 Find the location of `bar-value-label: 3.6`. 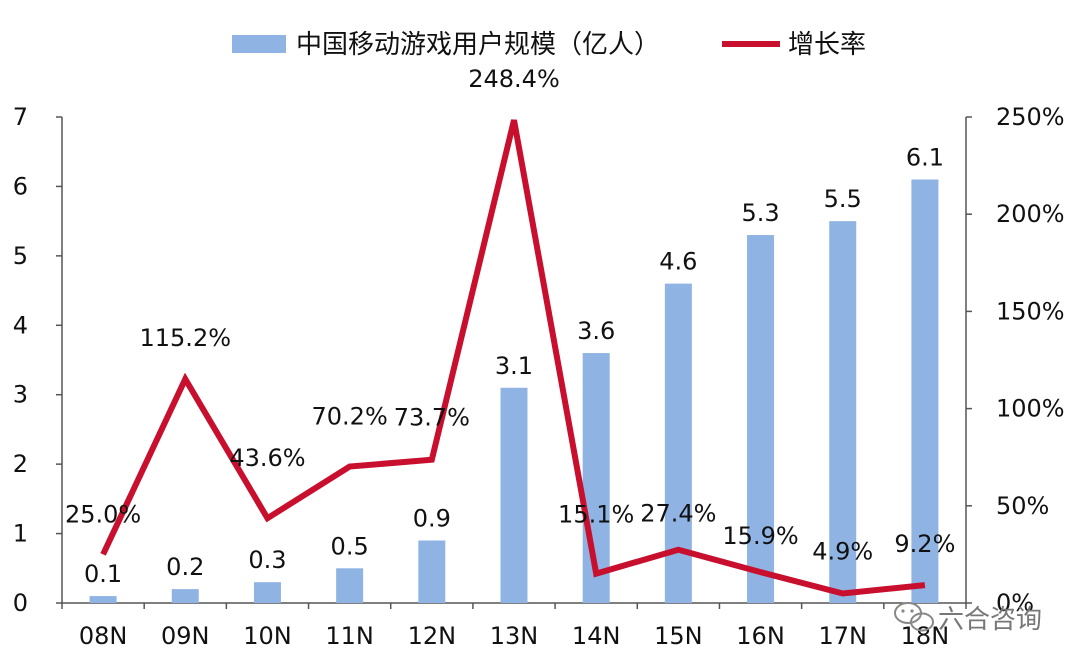

bar-value-label: 3.6 is located at coordinates (596, 331).